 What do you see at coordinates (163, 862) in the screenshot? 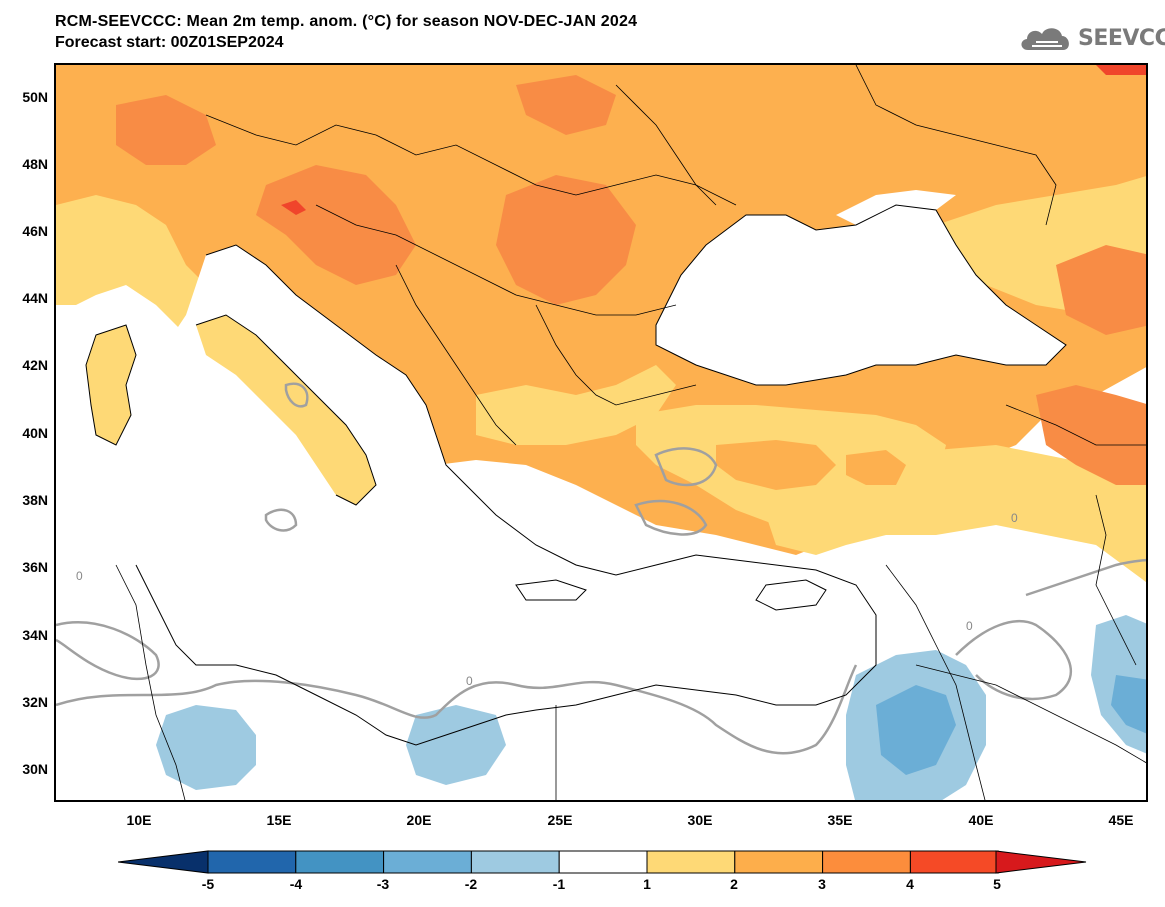
I see `colorbar-low-arrow` at bounding box center [163, 862].